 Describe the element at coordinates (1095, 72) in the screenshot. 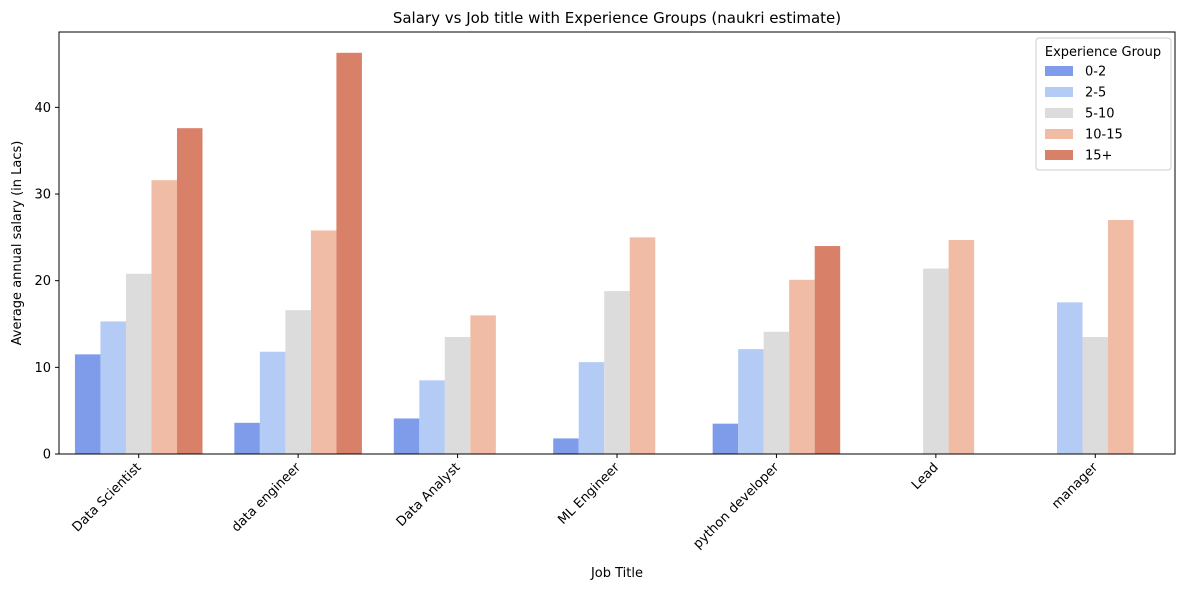

I see `legend-label: 0-2` at that location.